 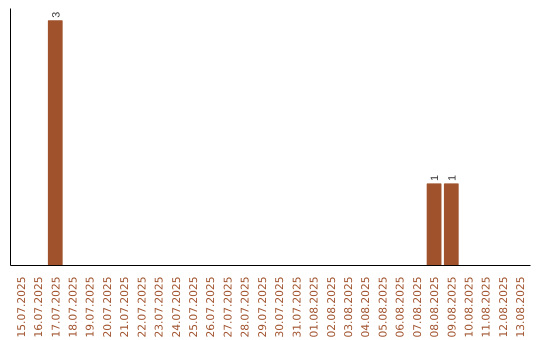 I want to click on x-tick-label: 11.08.2025, so click(x=486, y=307).